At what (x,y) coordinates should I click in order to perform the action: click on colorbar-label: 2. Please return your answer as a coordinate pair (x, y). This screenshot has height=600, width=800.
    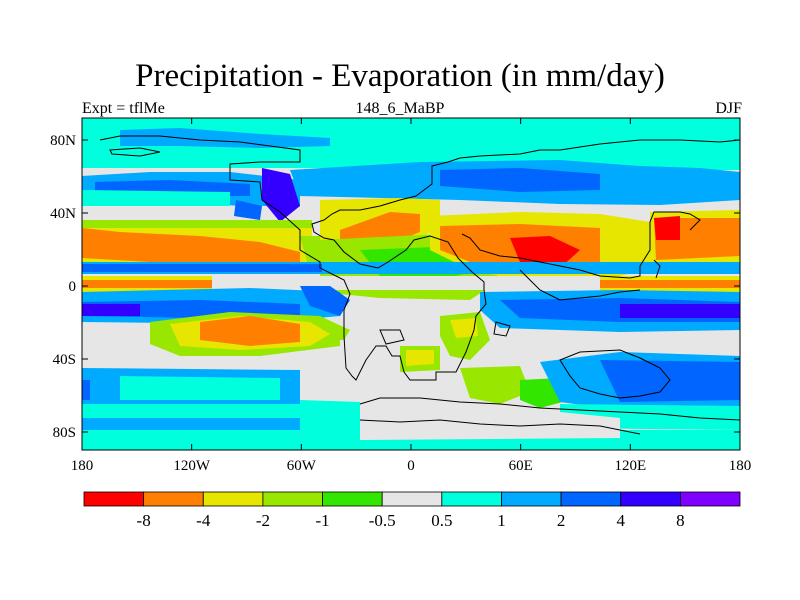
    Looking at the image, I should click on (561, 520).